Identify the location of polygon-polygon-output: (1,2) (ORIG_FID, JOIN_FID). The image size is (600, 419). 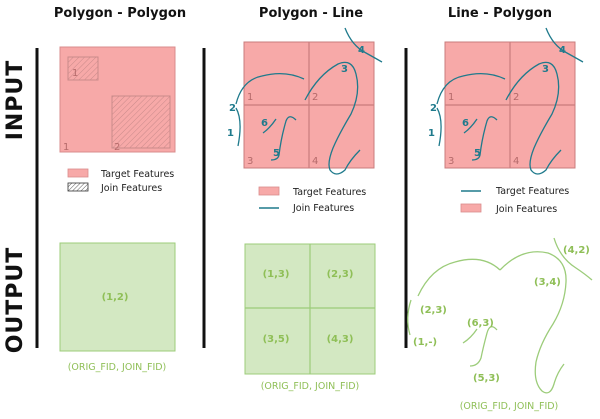
(117, 307).